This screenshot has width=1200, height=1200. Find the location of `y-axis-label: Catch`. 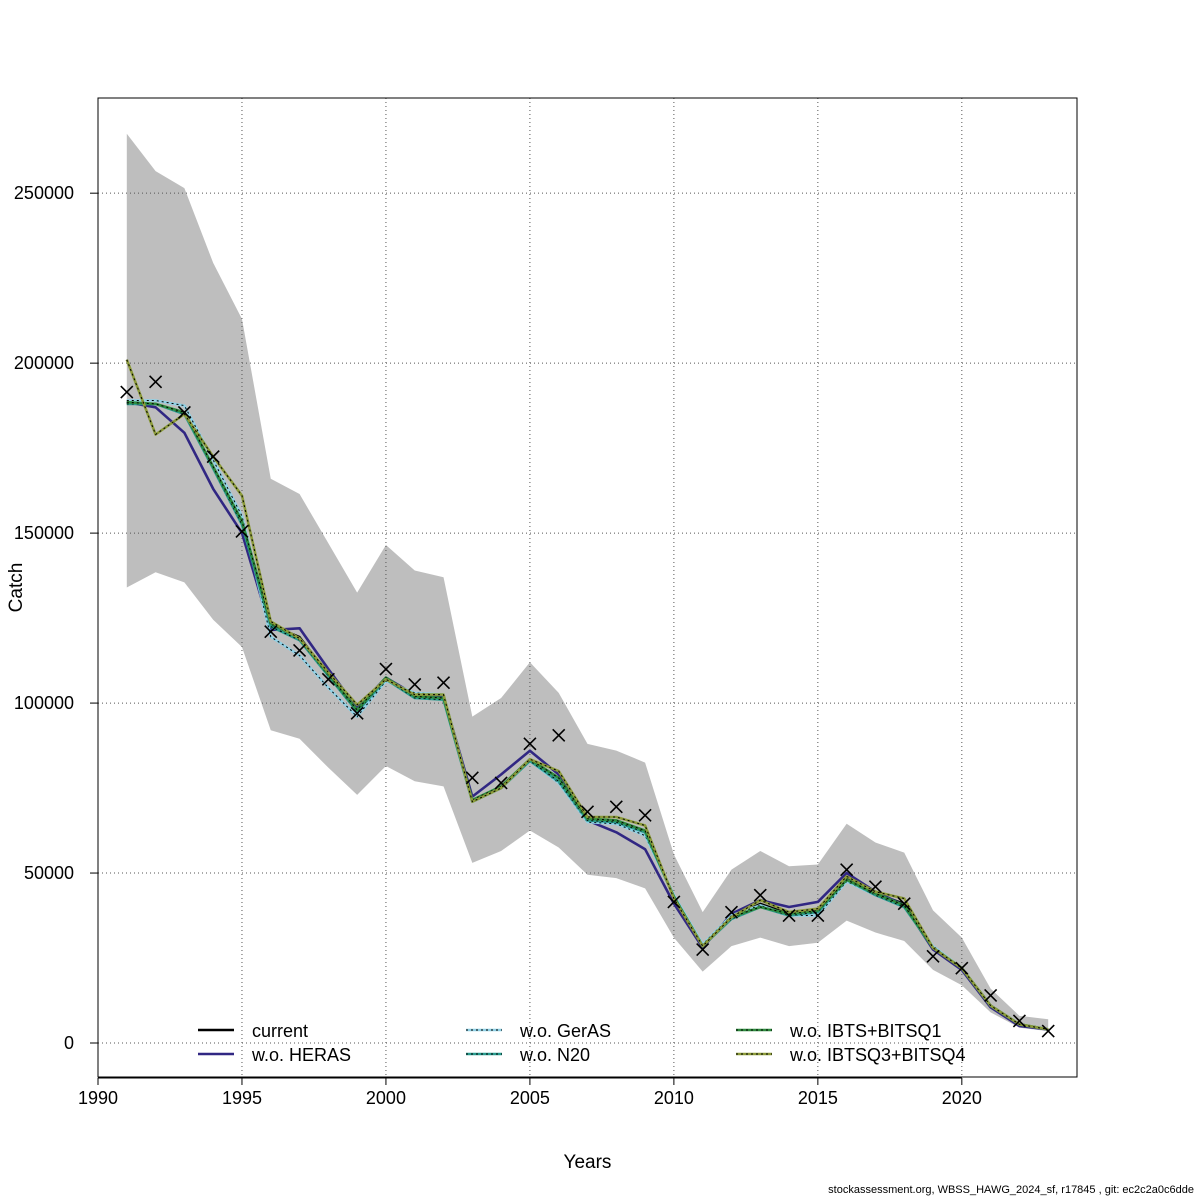

y-axis-label: Catch is located at coordinates (16, 588).